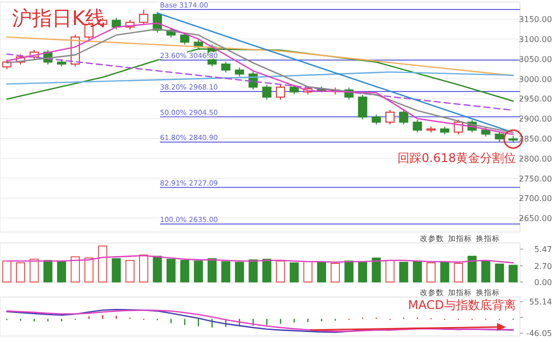 This screenshot has height=338, width=555. Describe the element at coordinates (535, 99) in the screenshot. I see `y-tick-label: 2950.00` at that location.